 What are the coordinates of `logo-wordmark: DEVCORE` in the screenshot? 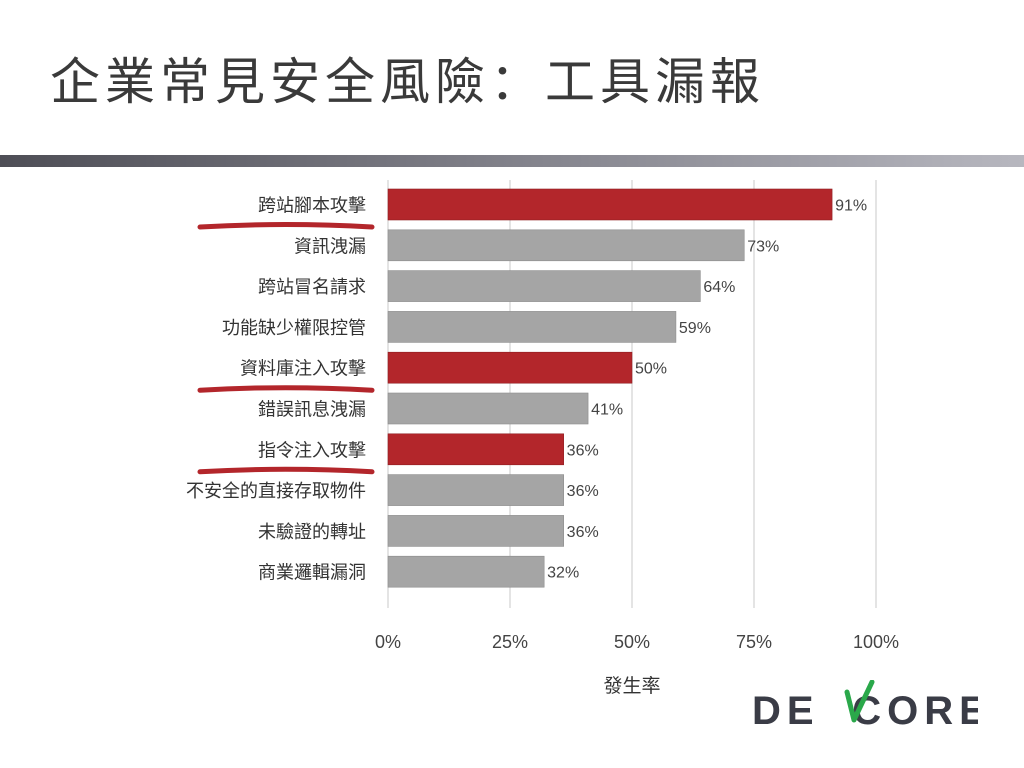 It's located at (865, 709).